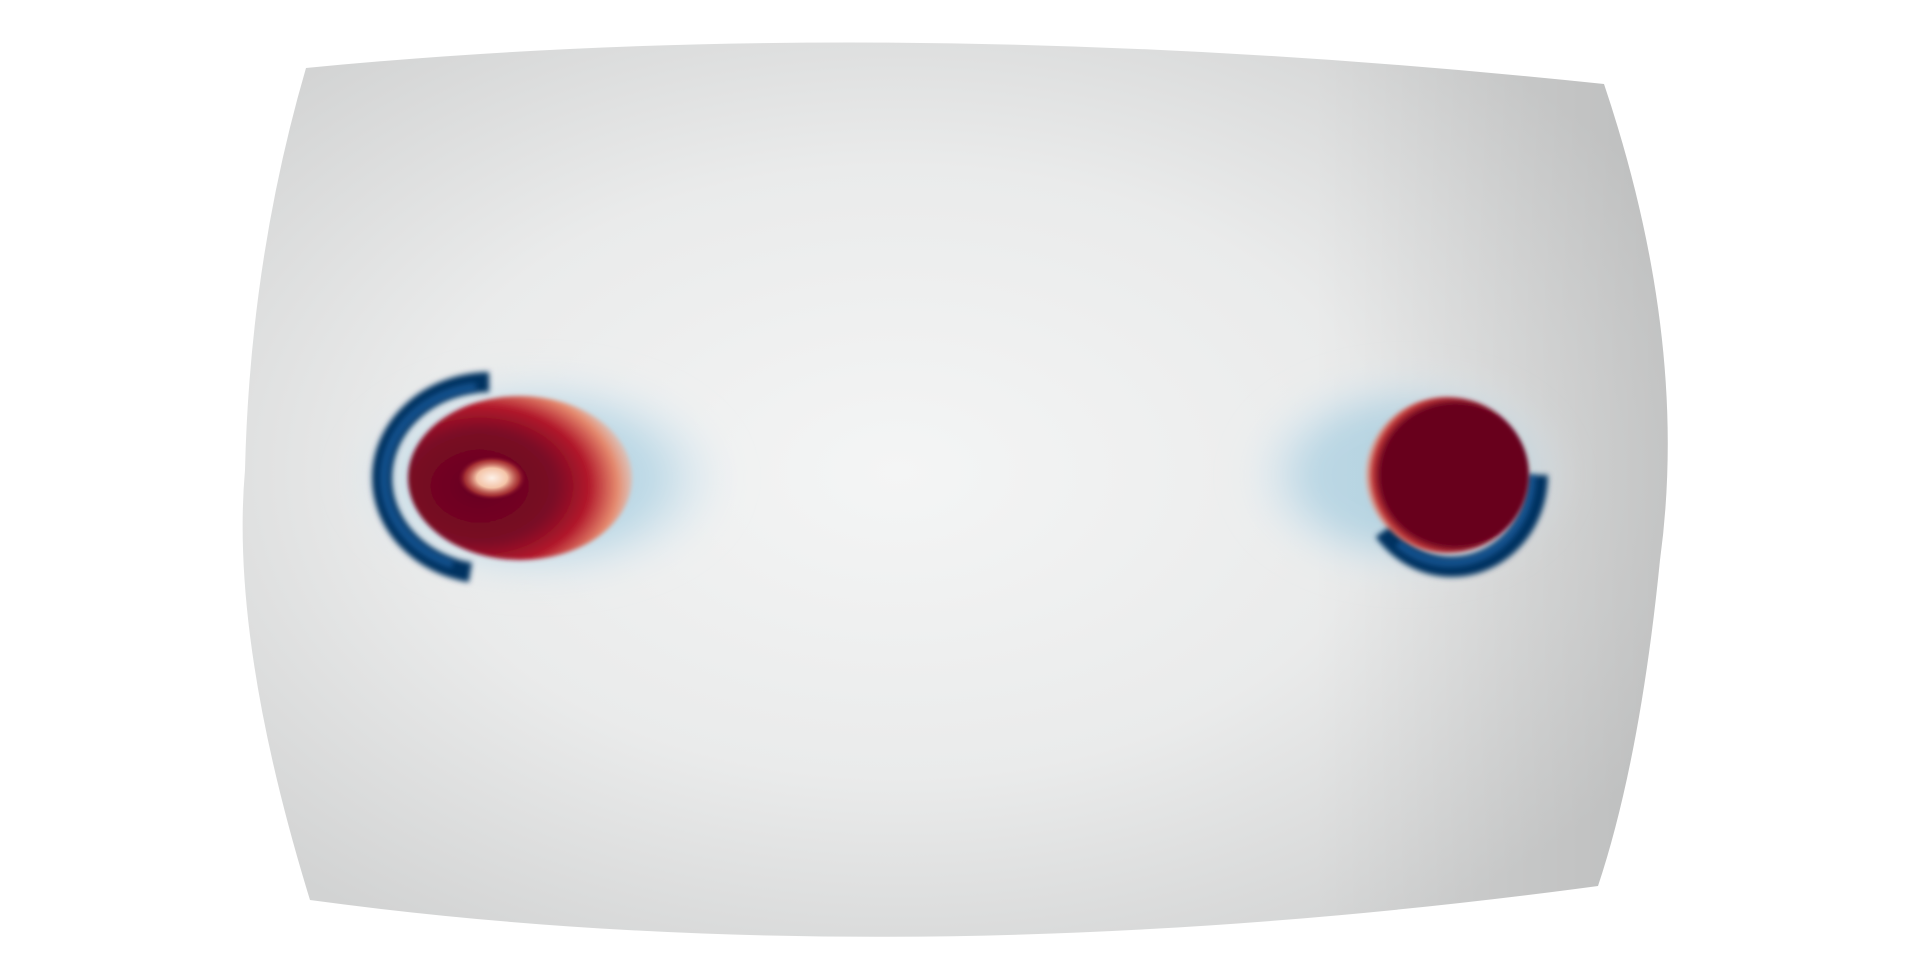 The width and height of the screenshot is (1920, 963). Describe the element at coordinates (540, 478) in the screenshot. I see `left-vortex` at that location.